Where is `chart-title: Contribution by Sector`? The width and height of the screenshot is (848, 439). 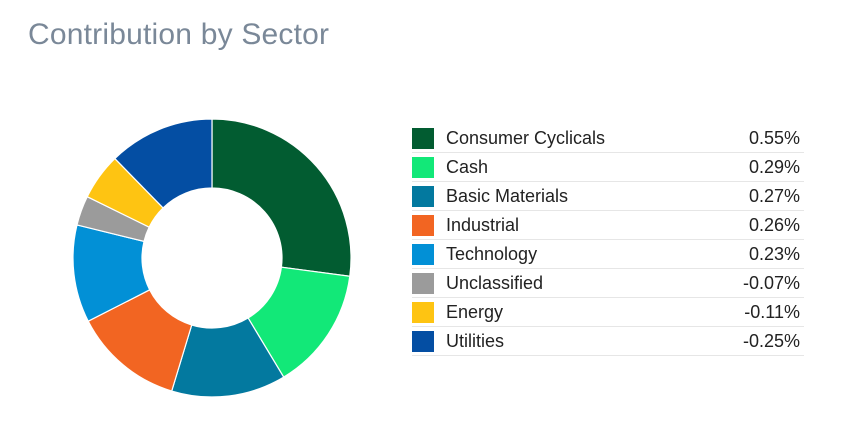 chart-title: Contribution by Sector is located at coordinates (179, 34).